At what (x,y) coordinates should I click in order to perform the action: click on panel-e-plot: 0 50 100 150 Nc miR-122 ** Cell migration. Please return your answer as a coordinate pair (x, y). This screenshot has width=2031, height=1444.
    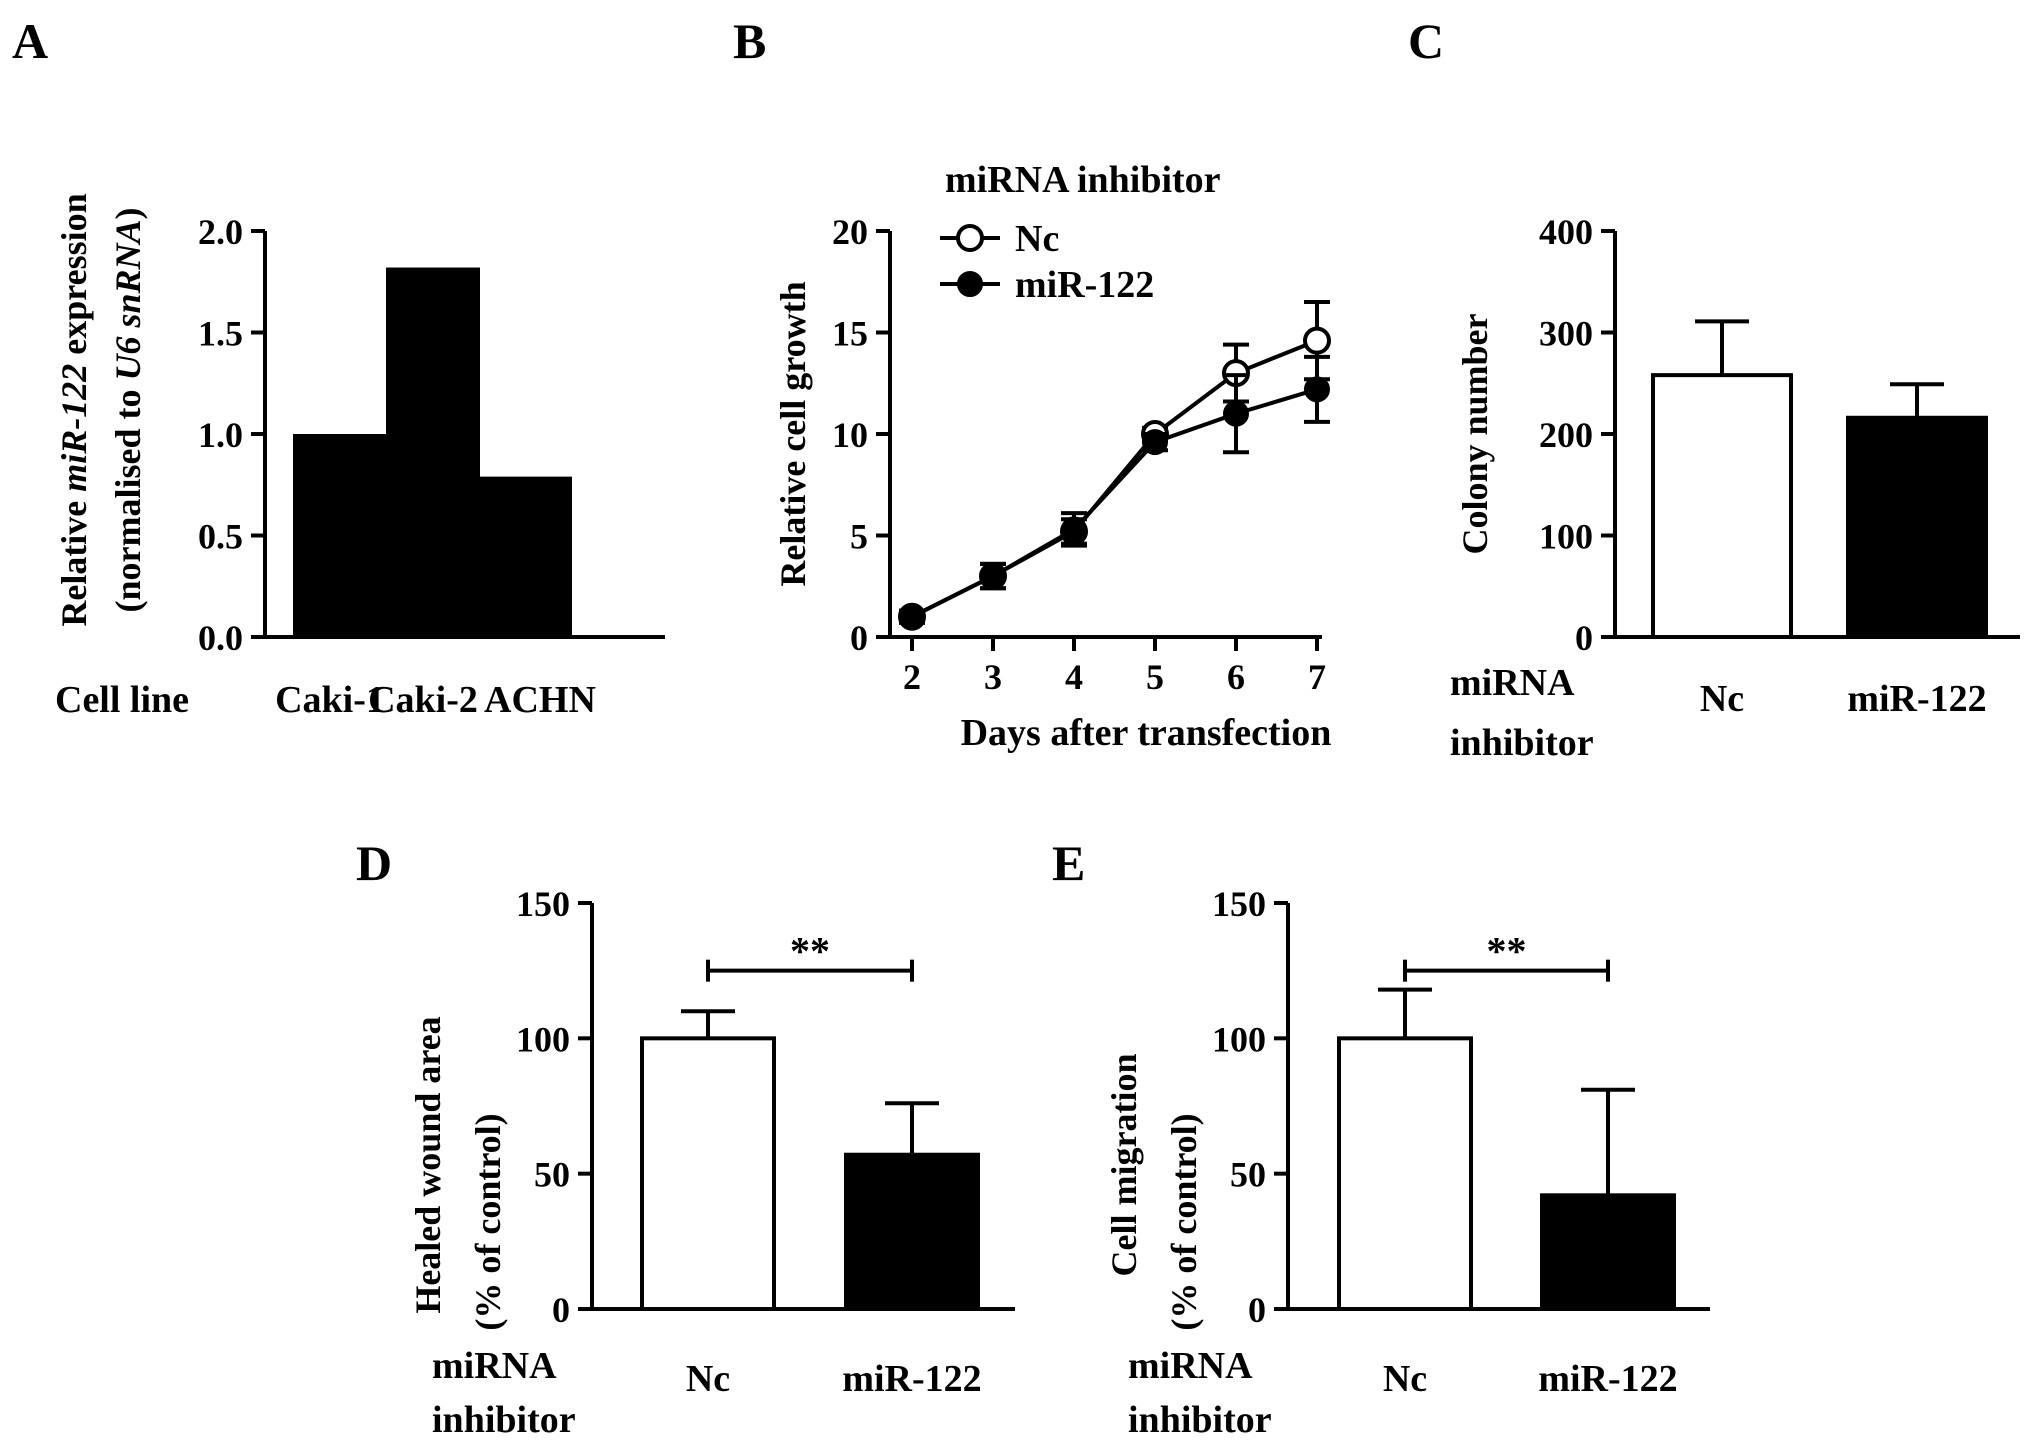
    Looking at the image, I should click on (1407, 1142).